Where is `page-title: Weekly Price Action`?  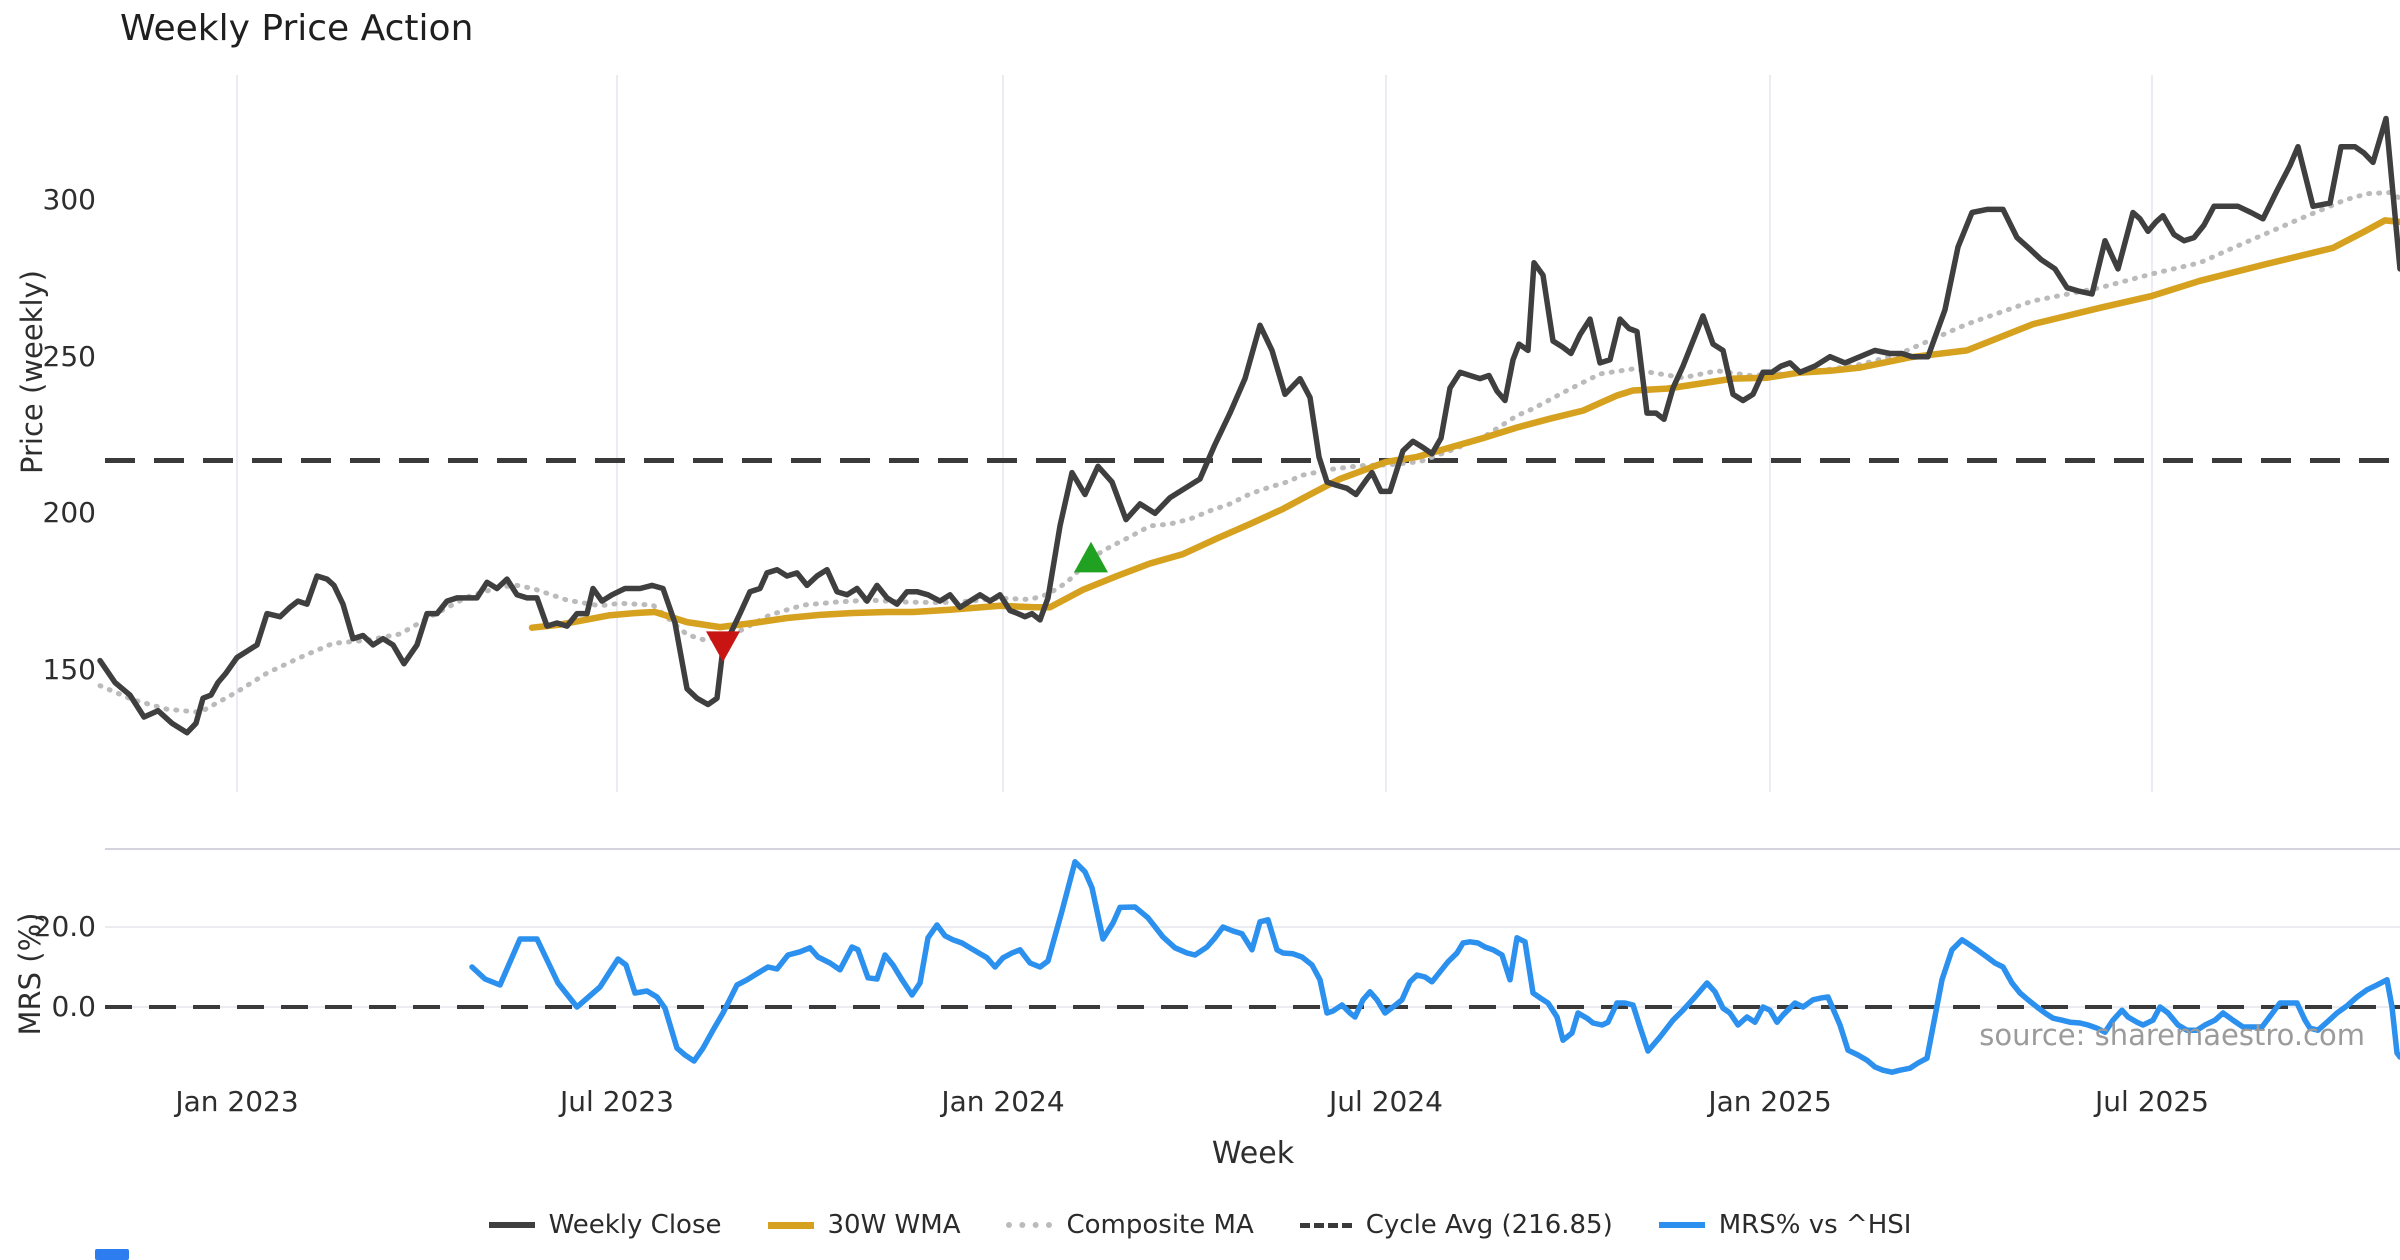 page-title: Weekly Price Action is located at coordinates (297, 28).